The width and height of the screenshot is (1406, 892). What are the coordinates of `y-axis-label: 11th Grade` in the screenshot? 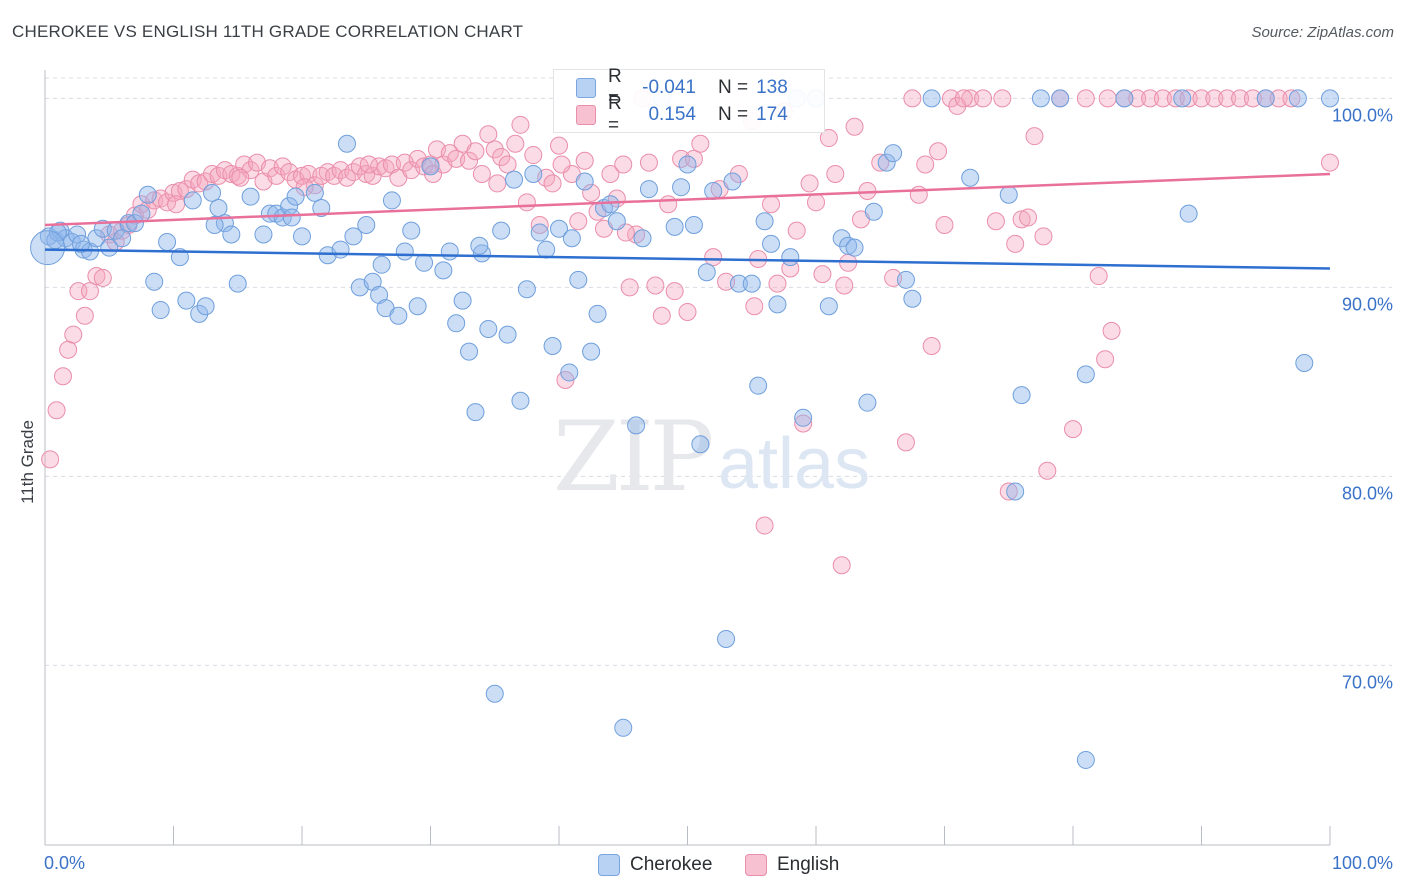 It's located at (27, 462).